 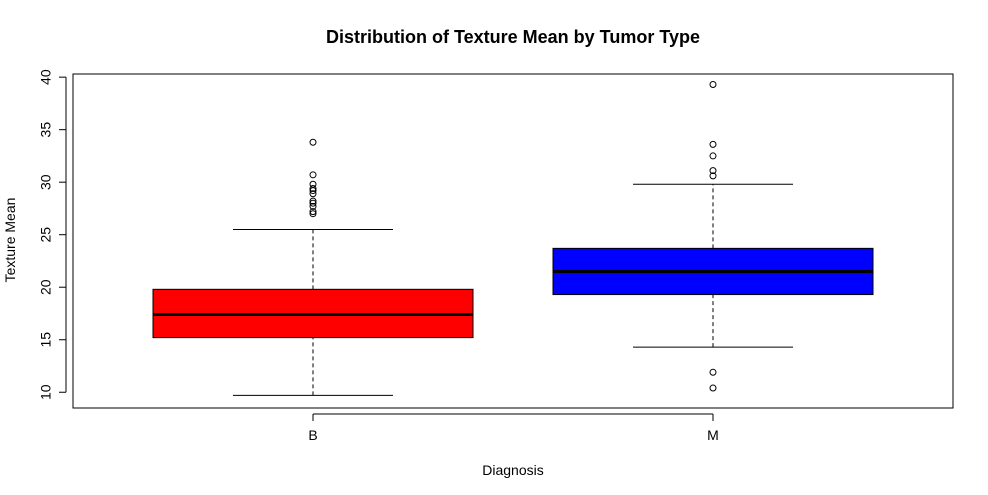 I want to click on y-tick-label: 35, so click(x=46, y=130).